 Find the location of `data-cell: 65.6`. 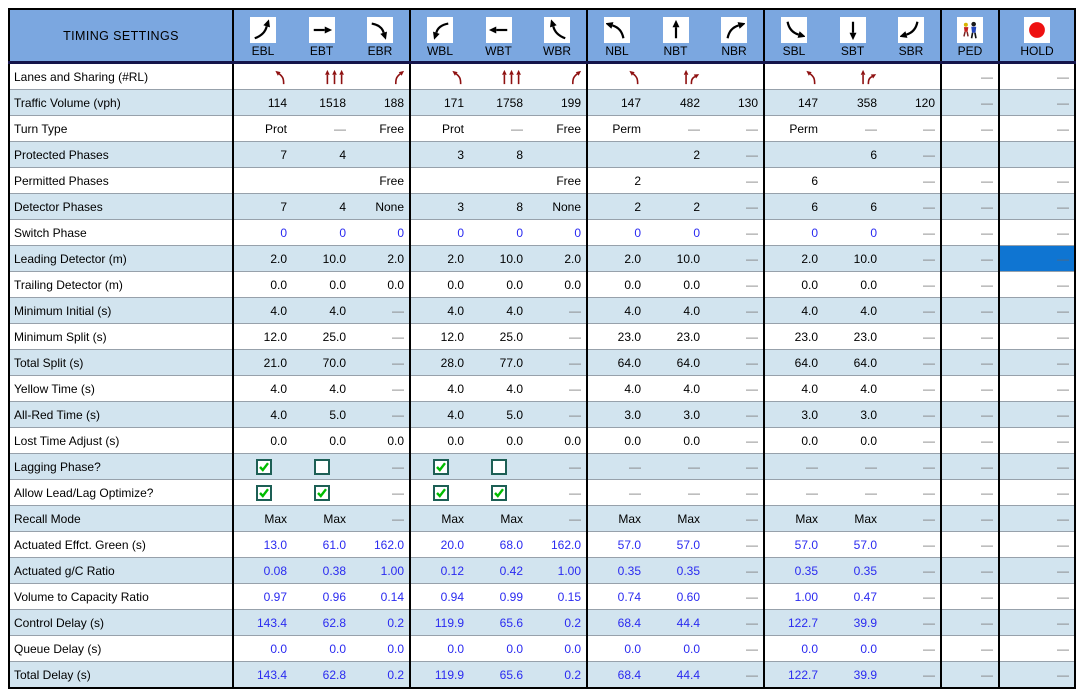

data-cell: 65.6 is located at coordinates (498, 674).